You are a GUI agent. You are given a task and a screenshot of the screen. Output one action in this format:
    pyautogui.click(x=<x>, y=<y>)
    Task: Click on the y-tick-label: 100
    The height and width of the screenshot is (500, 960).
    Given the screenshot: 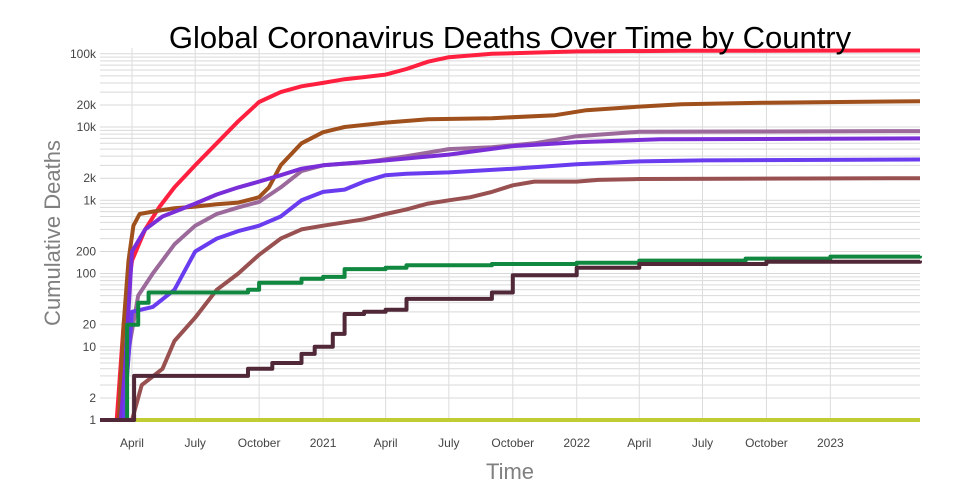 What is the action you would take?
    pyautogui.click(x=86, y=274)
    